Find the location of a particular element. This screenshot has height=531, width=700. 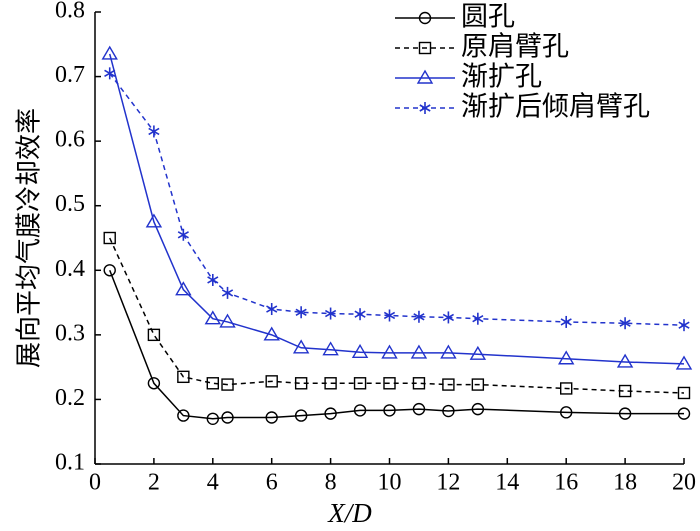

x-tick-label: 16 is located at coordinates (566, 483).